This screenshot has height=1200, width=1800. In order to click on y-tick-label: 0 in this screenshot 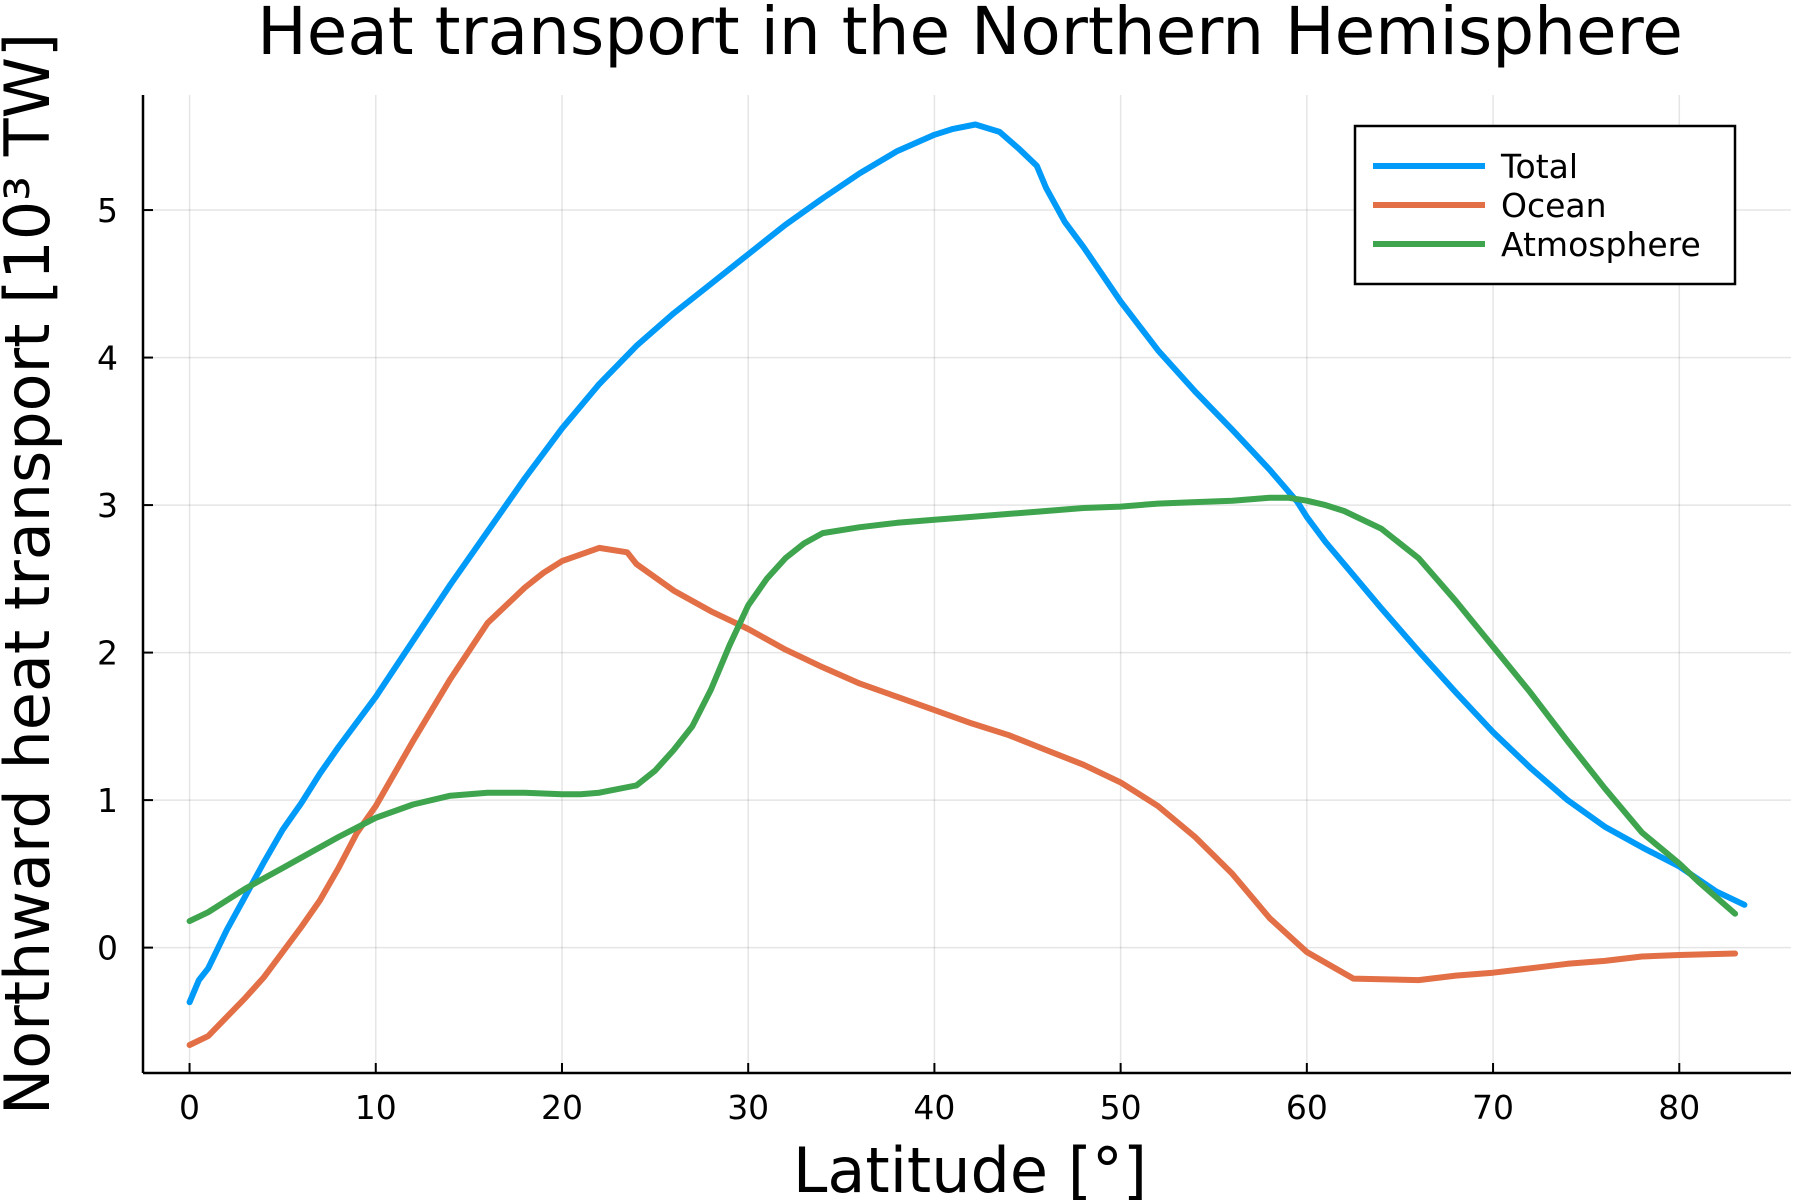, I will do `click(107, 948)`.